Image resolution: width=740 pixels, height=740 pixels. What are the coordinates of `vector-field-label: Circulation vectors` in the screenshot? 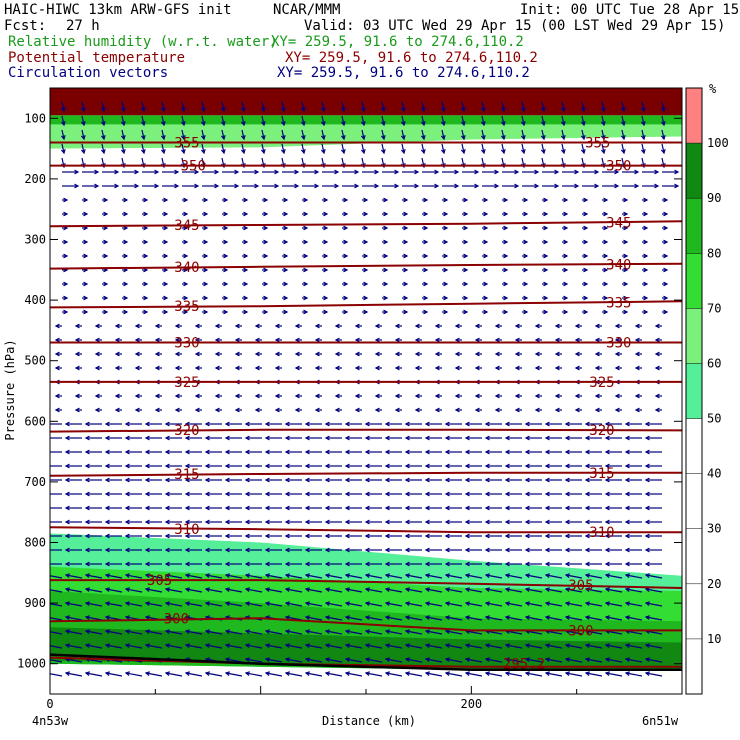 It's located at (88, 73).